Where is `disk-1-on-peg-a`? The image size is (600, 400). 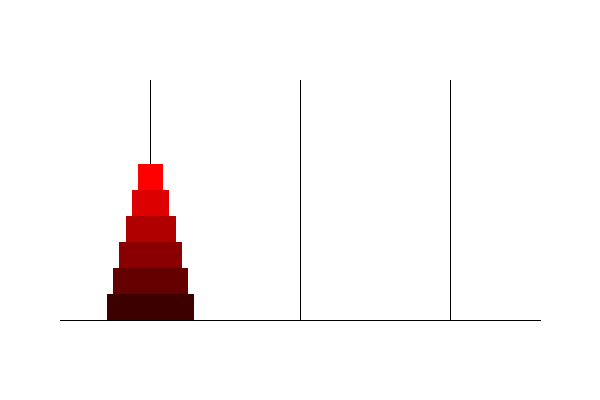 disk-1-on-peg-a is located at coordinates (150, 177).